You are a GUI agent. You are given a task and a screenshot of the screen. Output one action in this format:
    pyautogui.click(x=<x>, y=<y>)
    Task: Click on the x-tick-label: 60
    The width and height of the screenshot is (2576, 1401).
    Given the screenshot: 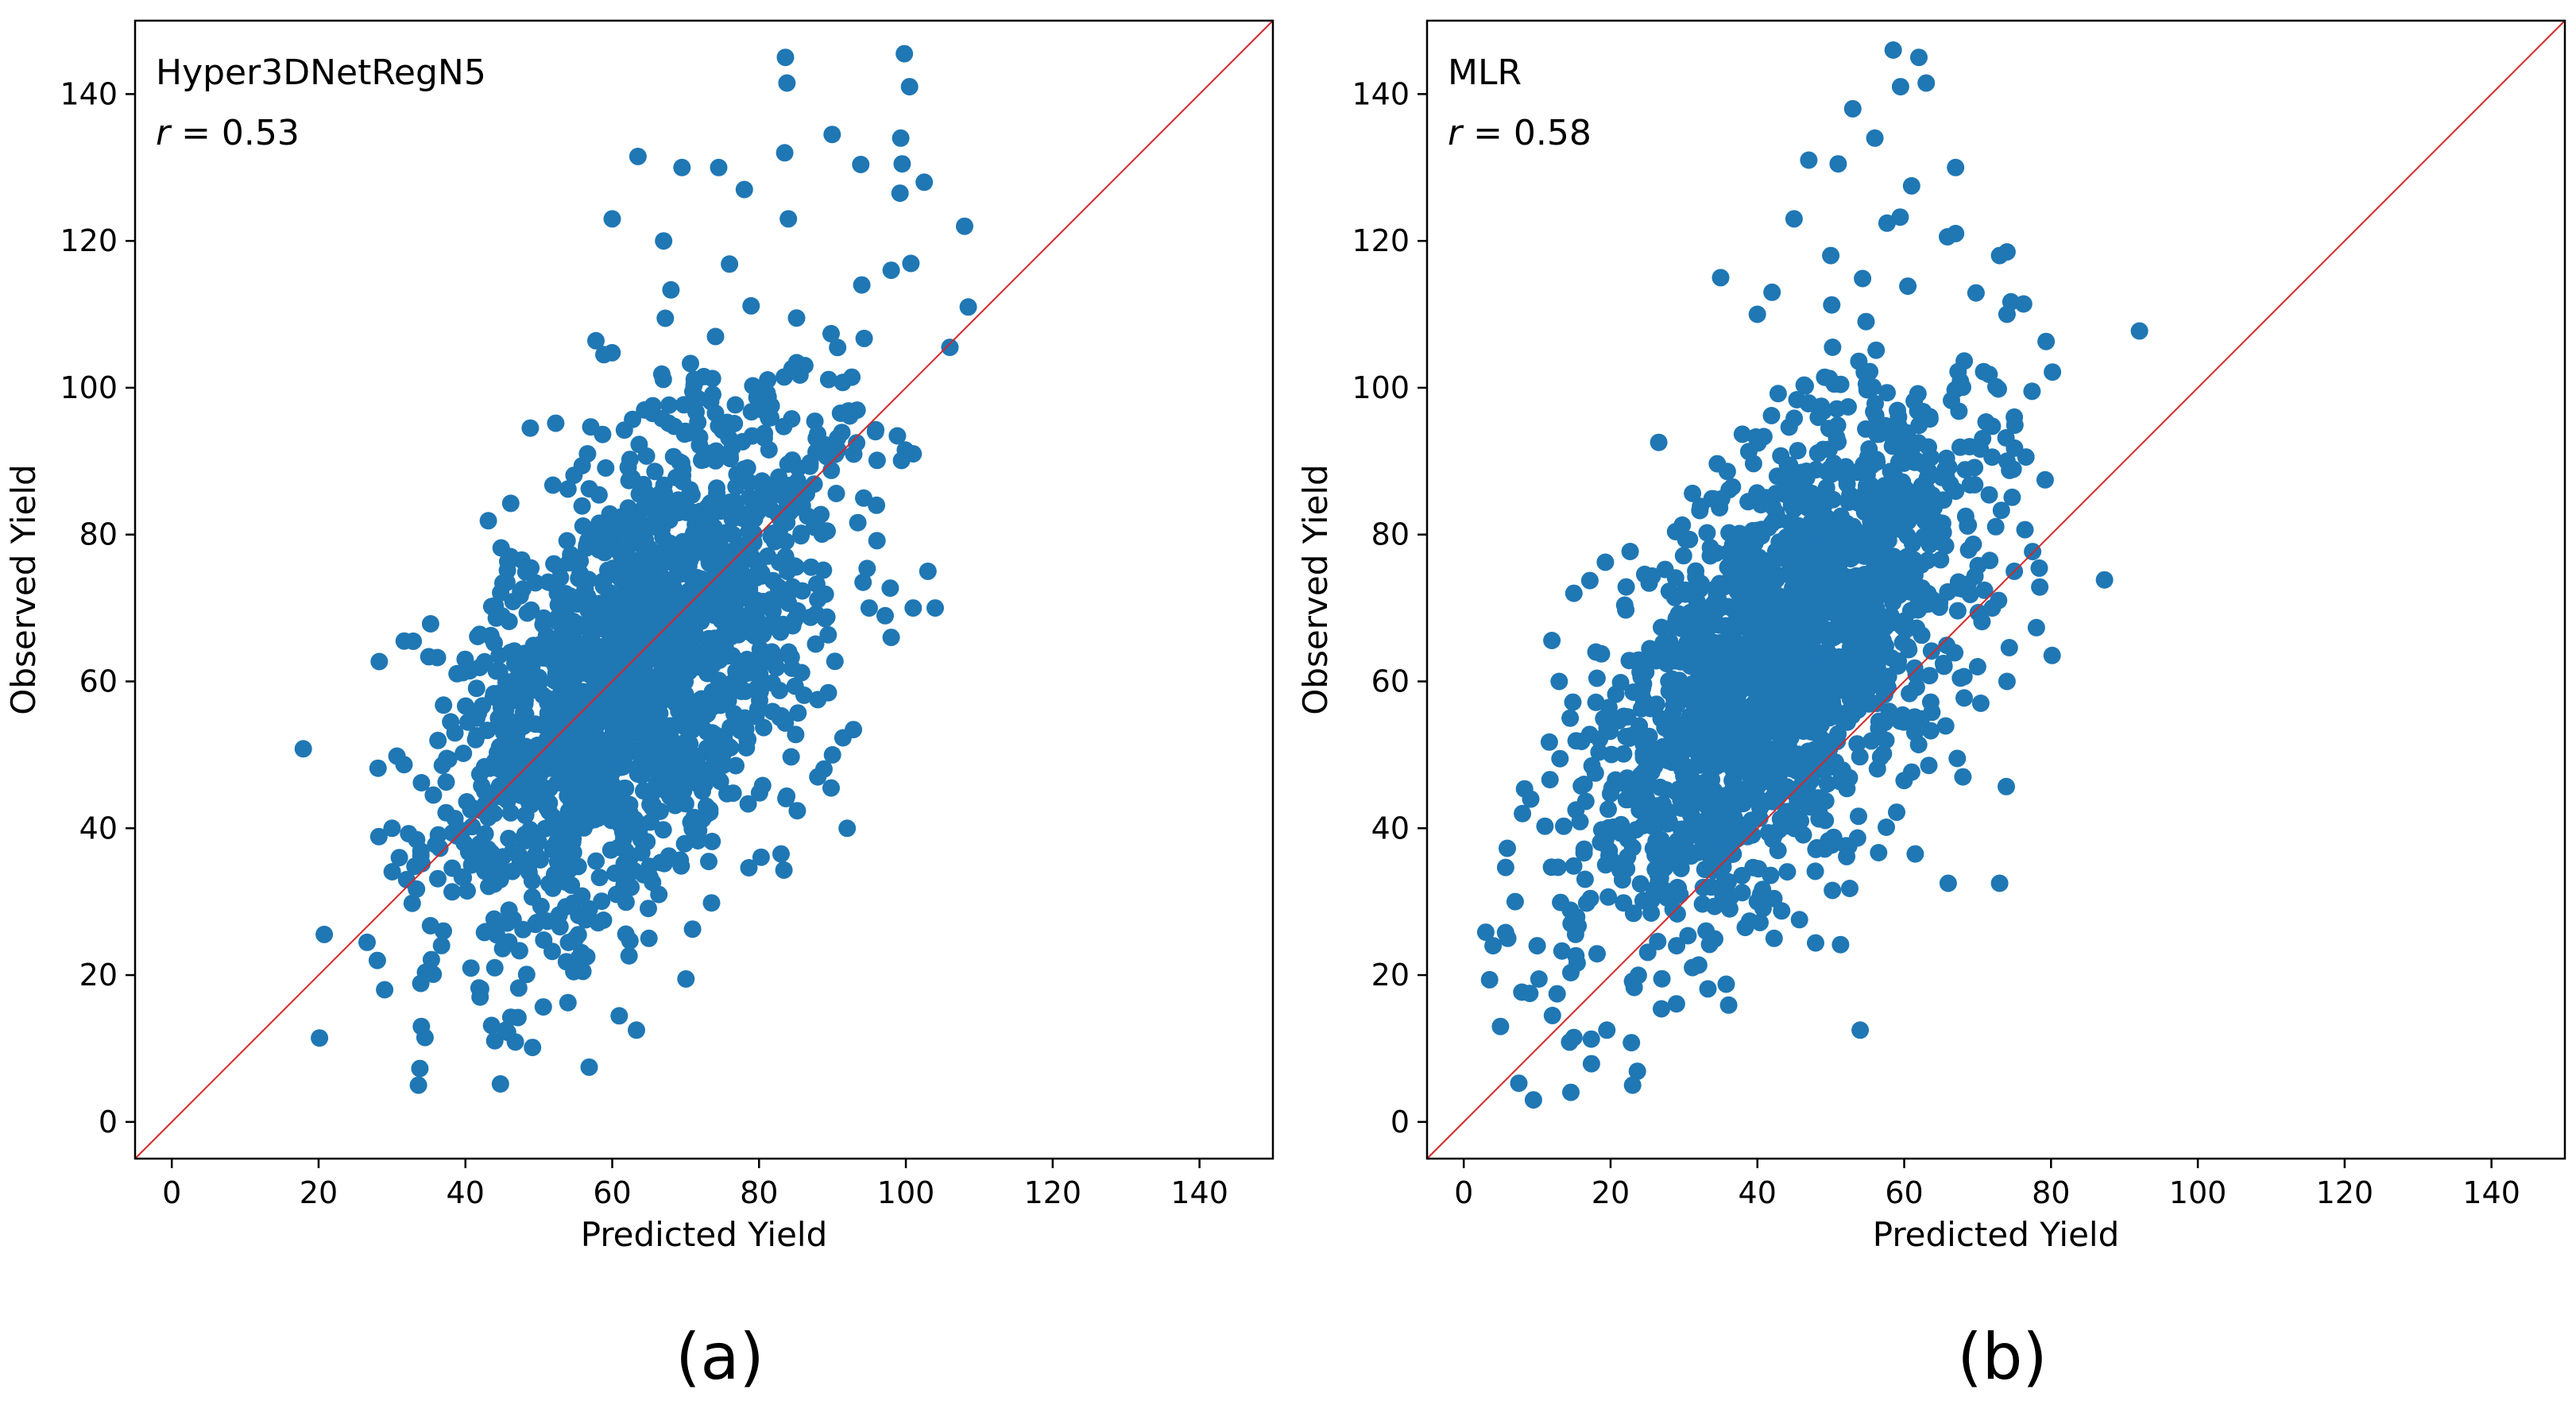 What is the action you would take?
    pyautogui.click(x=1904, y=1192)
    